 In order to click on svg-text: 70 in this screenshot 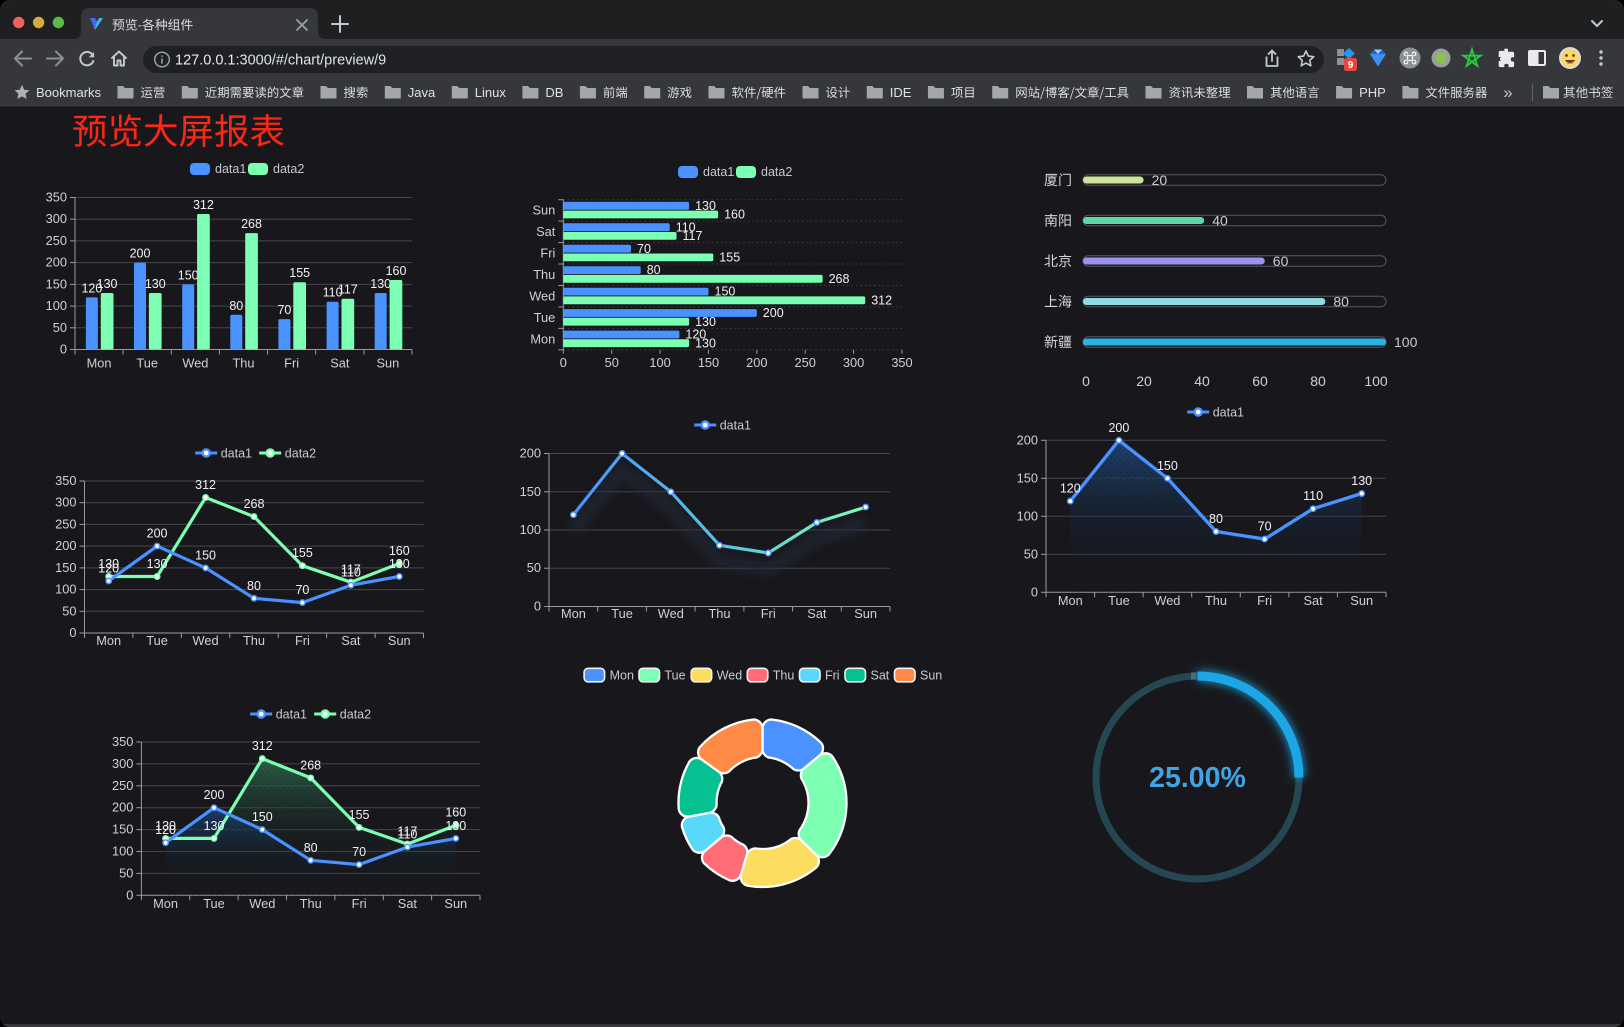, I will do `click(644, 249)`.